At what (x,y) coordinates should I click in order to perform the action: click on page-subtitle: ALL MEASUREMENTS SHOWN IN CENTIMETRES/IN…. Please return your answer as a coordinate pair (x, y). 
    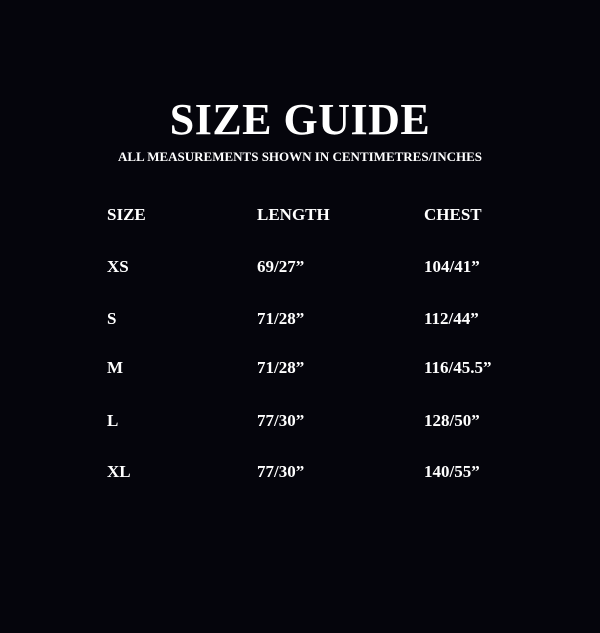
    Looking at the image, I should click on (300, 156).